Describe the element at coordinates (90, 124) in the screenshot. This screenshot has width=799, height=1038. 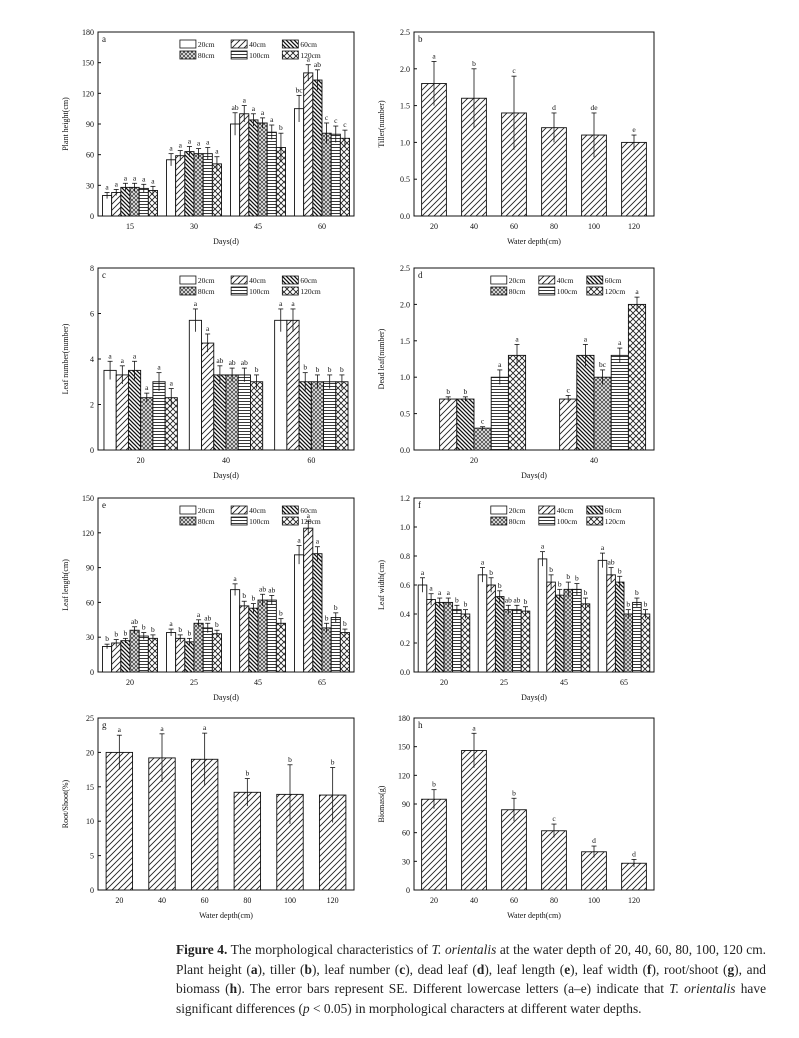
I see `y-tick-label: 90` at that location.